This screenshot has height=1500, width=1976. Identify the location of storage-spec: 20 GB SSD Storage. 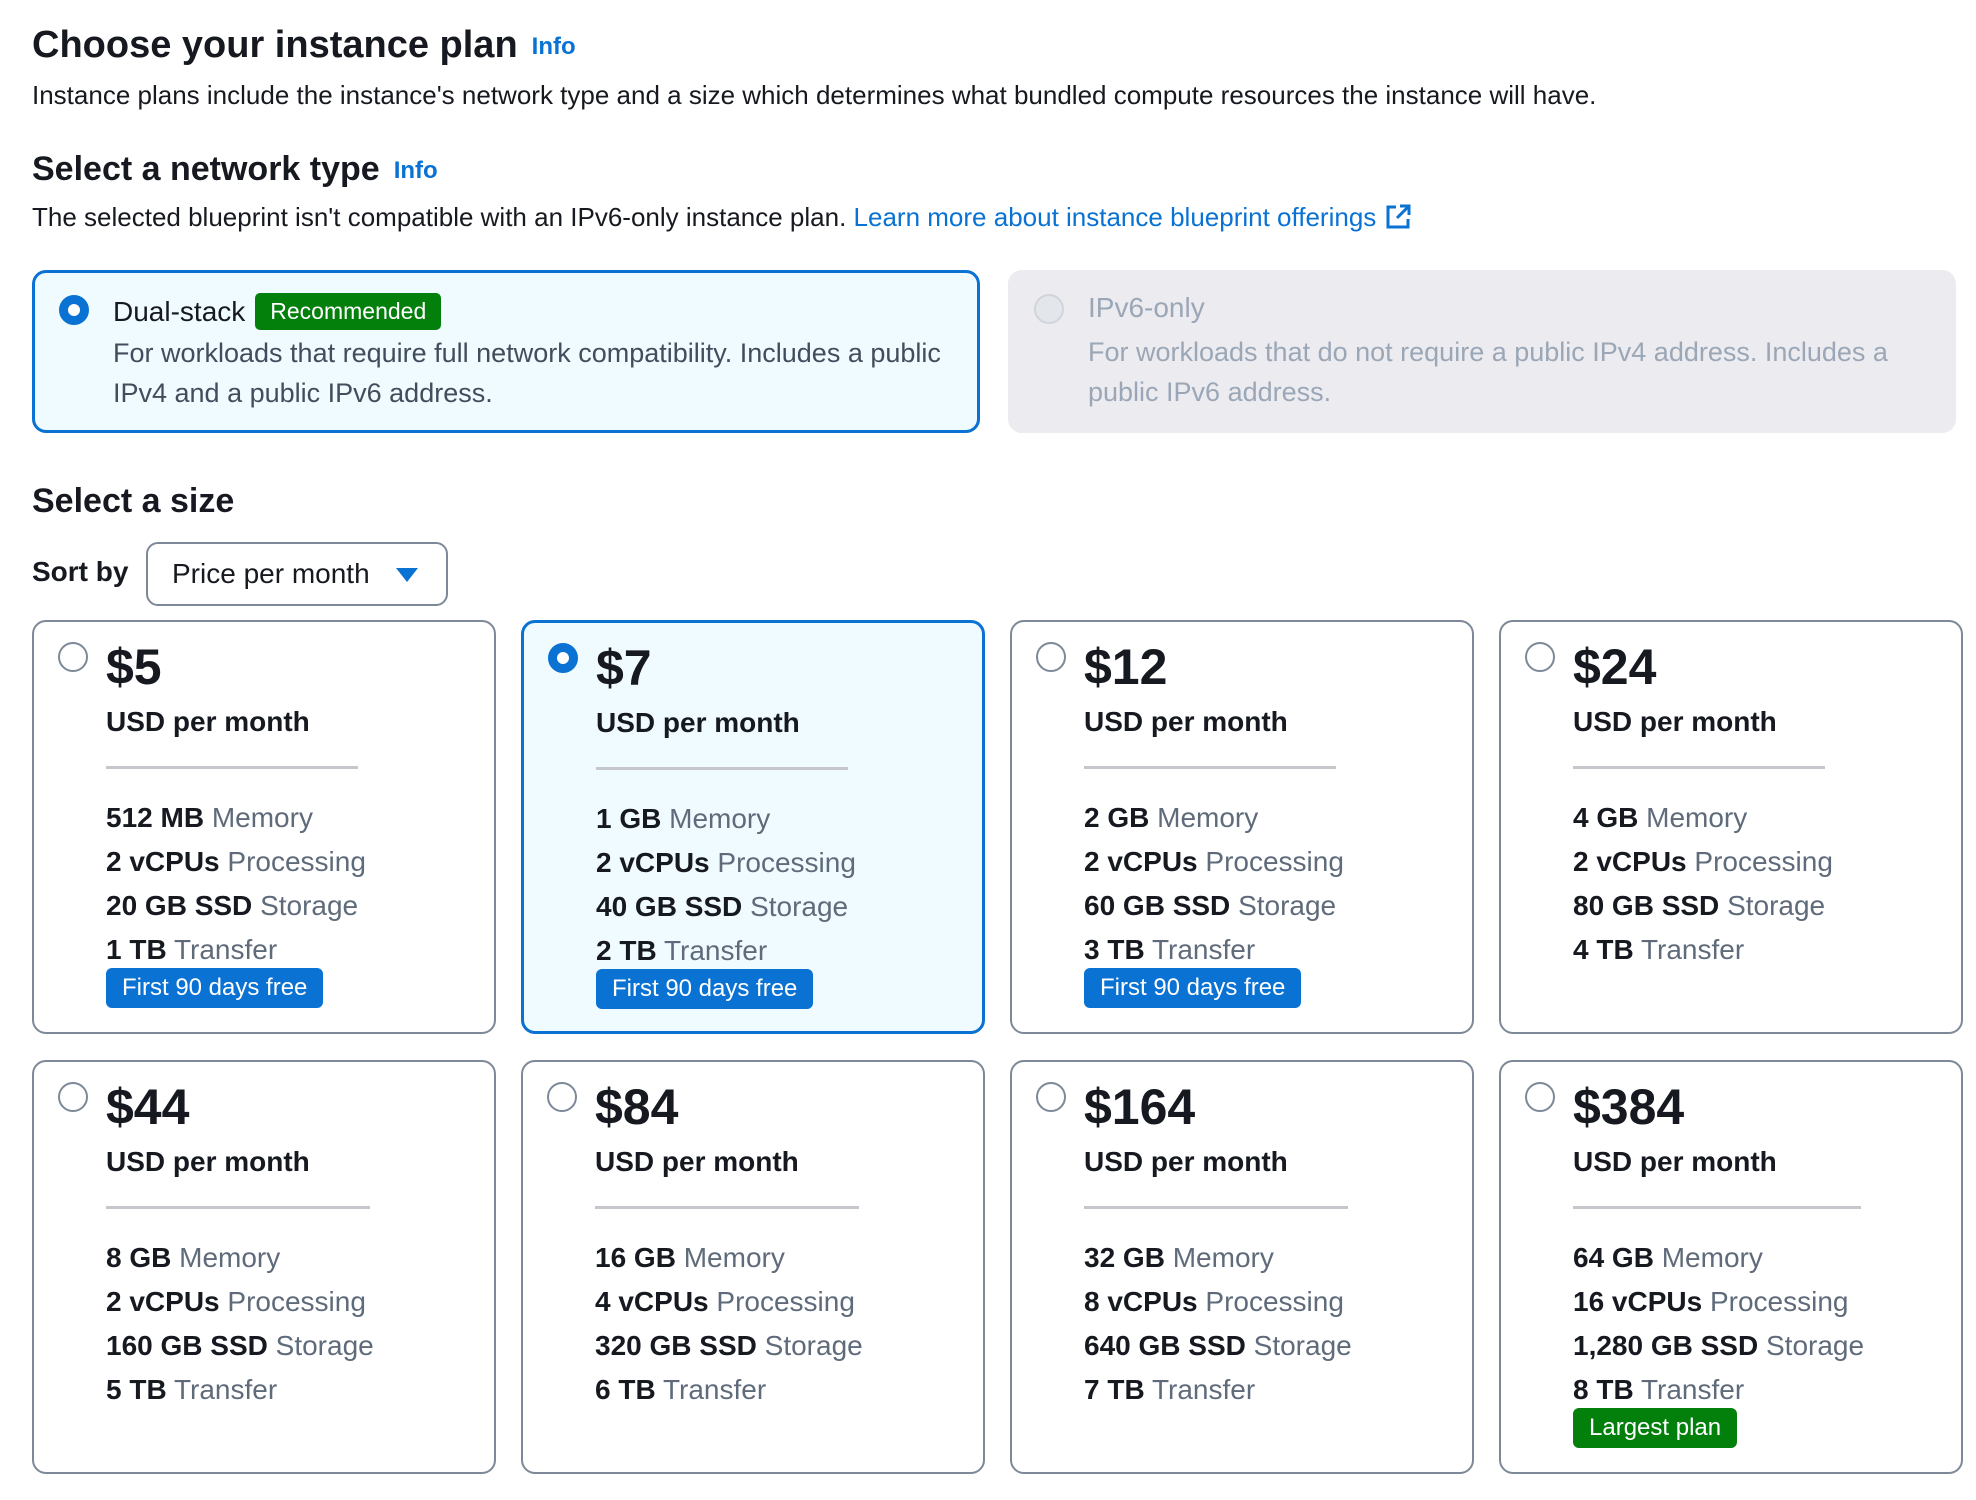
(232, 905).